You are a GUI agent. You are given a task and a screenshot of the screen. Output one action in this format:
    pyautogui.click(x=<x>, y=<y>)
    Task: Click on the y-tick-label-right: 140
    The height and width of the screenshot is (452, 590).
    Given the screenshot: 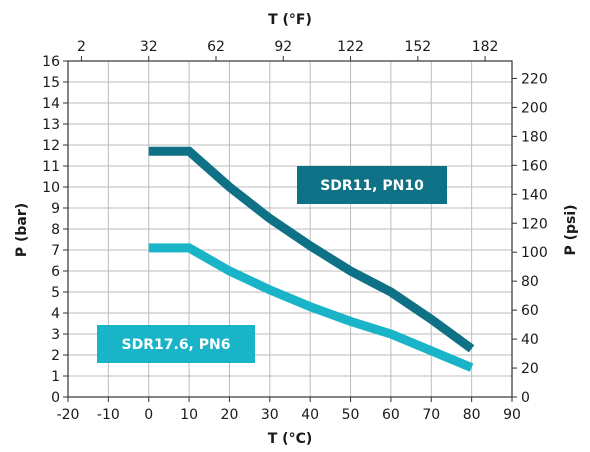 What is the action you would take?
    pyautogui.click(x=534, y=195)
    